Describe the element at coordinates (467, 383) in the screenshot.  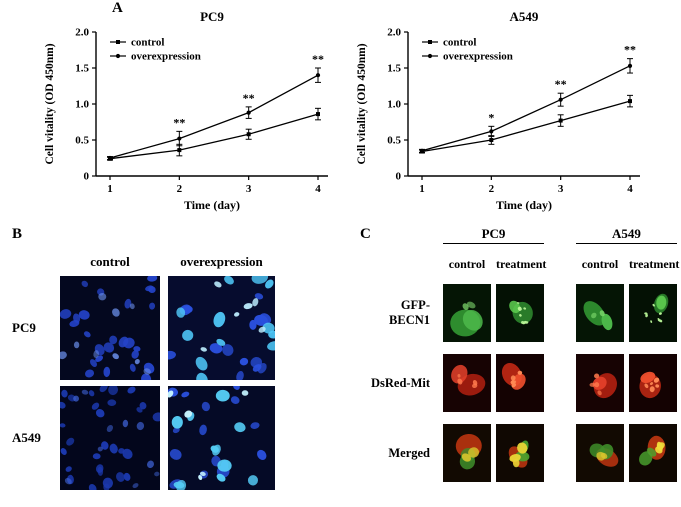
I see `micrograph-dsred-pc9-control` at that location.